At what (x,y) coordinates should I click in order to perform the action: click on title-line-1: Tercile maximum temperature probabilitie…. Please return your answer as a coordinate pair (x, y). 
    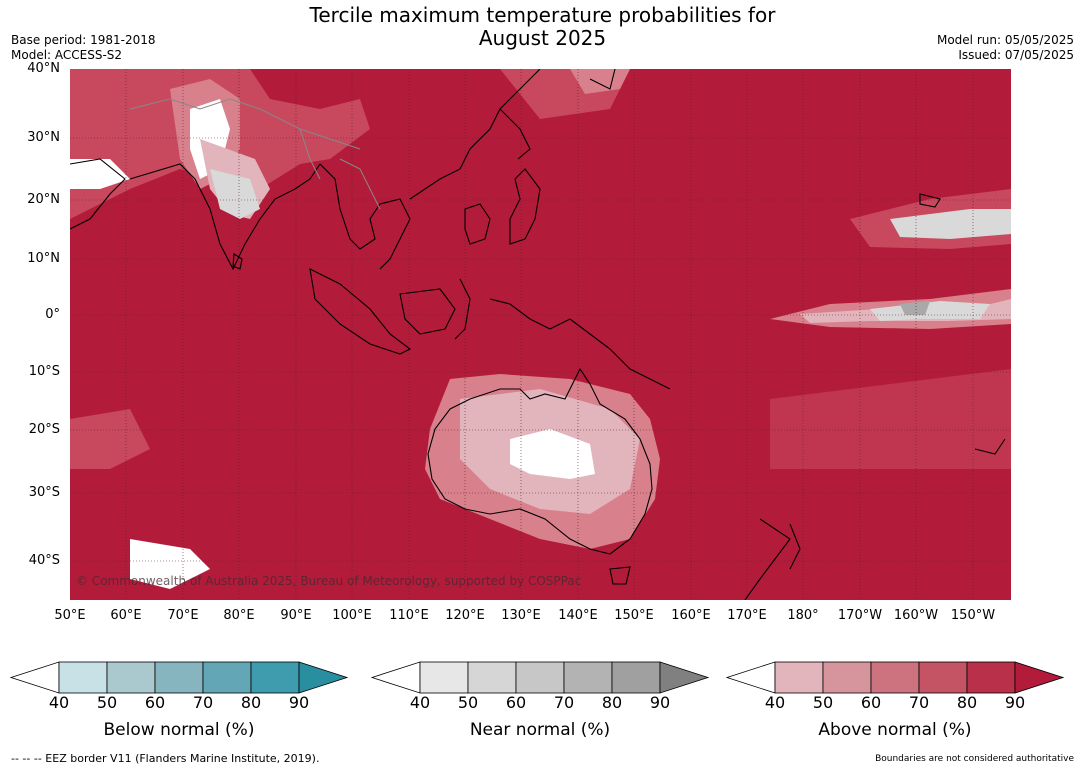
    Looking at the image, I should click on (542, 15).